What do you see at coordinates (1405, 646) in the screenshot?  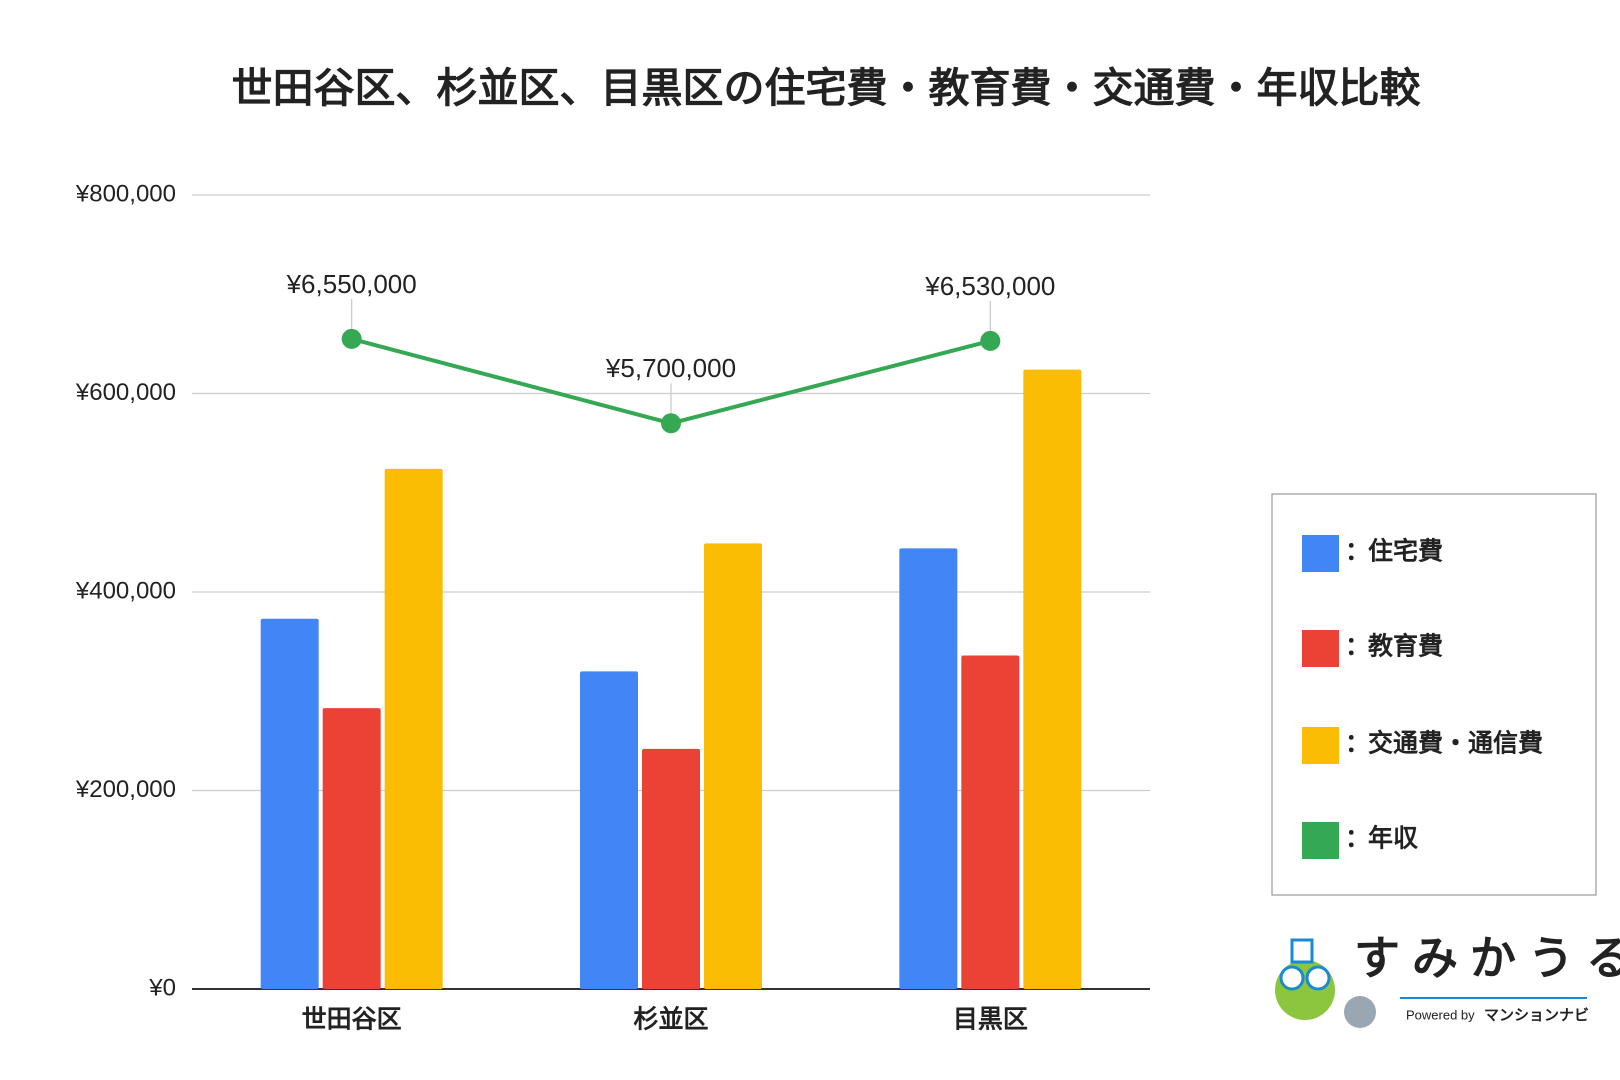 I see `legend-label: 教育費` at bounding box center [1405, 646].